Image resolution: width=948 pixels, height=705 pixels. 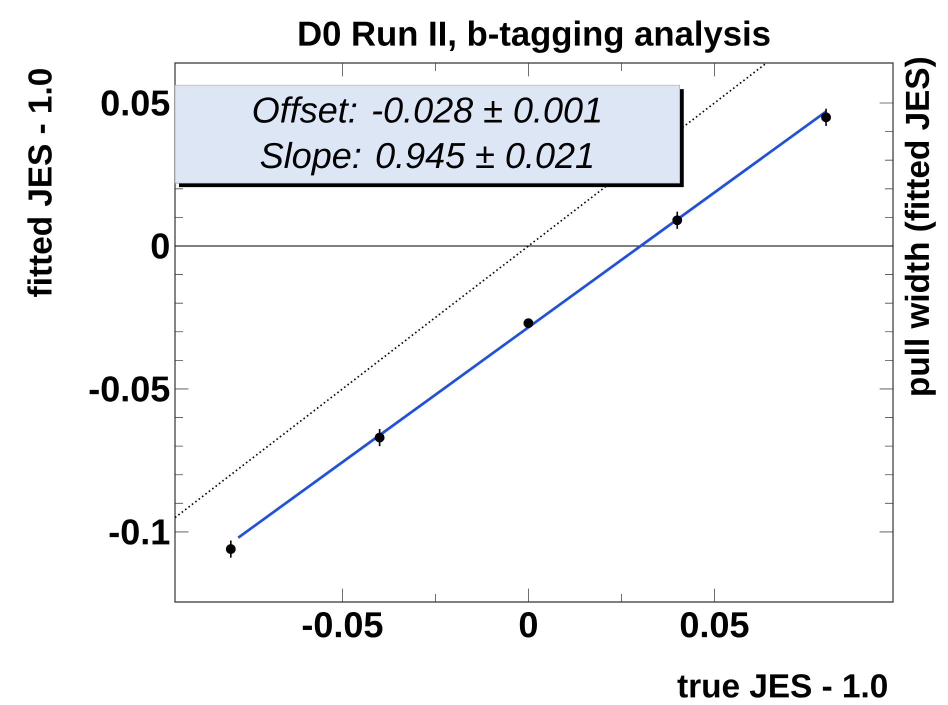 I want to click on x-tick-label: 0.05, so click(x=714, y=625).